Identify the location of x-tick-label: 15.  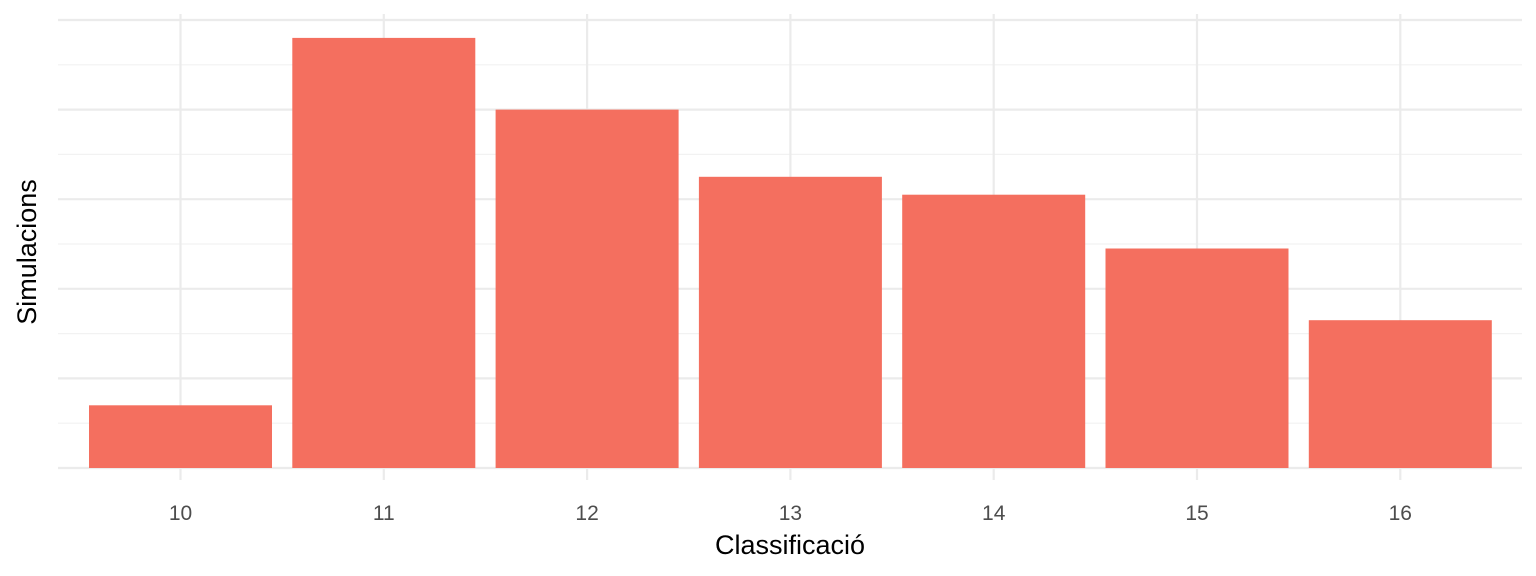
(1196, 513).